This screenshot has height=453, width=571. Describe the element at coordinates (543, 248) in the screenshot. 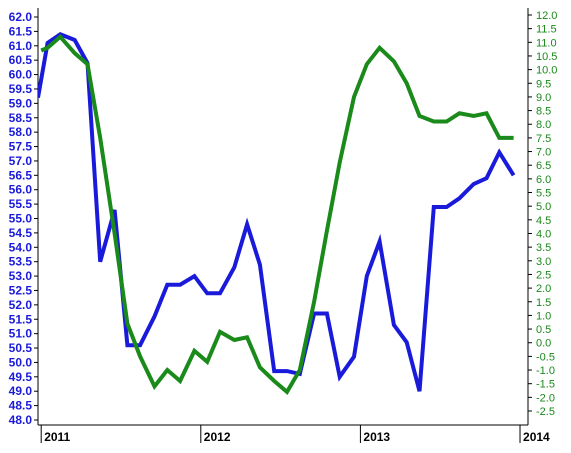

I see `right-tick-label: 3.5` at that location.